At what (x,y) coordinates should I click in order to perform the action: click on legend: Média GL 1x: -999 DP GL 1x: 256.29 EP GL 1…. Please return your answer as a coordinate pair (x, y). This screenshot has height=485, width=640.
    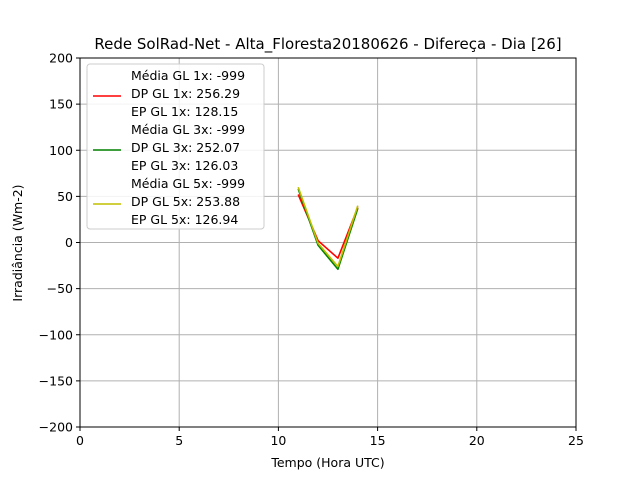
    Looking at the image, I should click on (175, 146).